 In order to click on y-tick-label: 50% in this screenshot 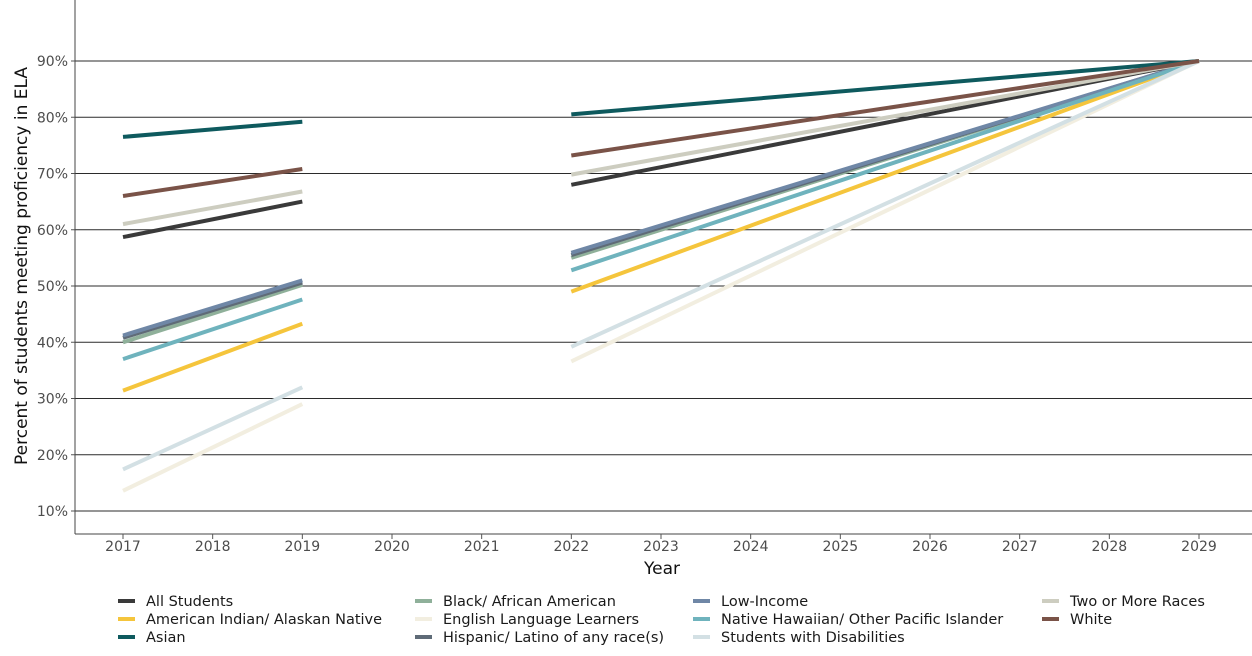, I will do `click(52, 287)`.